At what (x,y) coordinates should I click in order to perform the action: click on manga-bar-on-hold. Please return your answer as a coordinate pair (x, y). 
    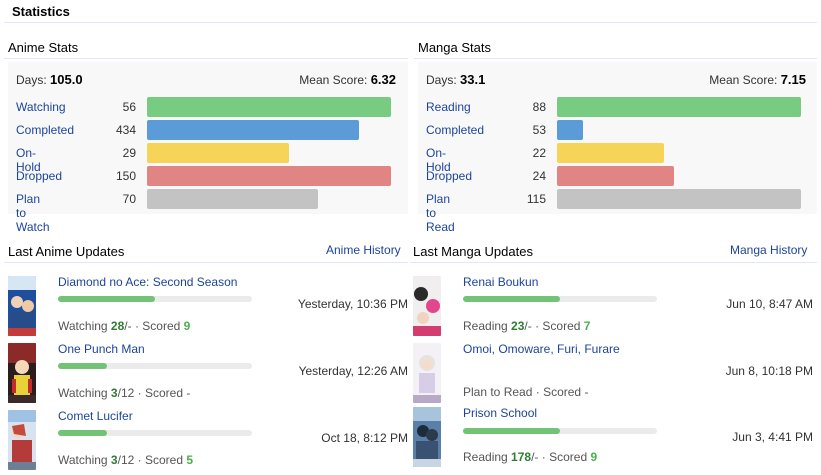
    Looking at the image, I should click on (610, 153).